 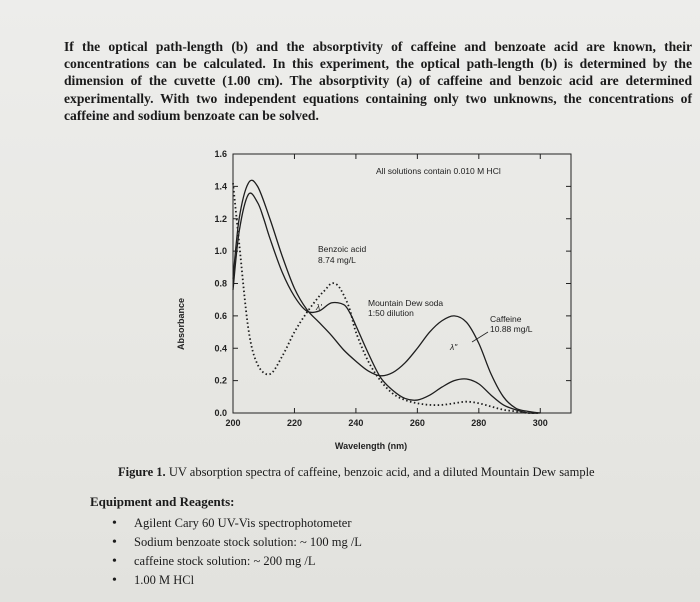 I want to click on y-tick-label: 1.0, so click(x=220, y=251).